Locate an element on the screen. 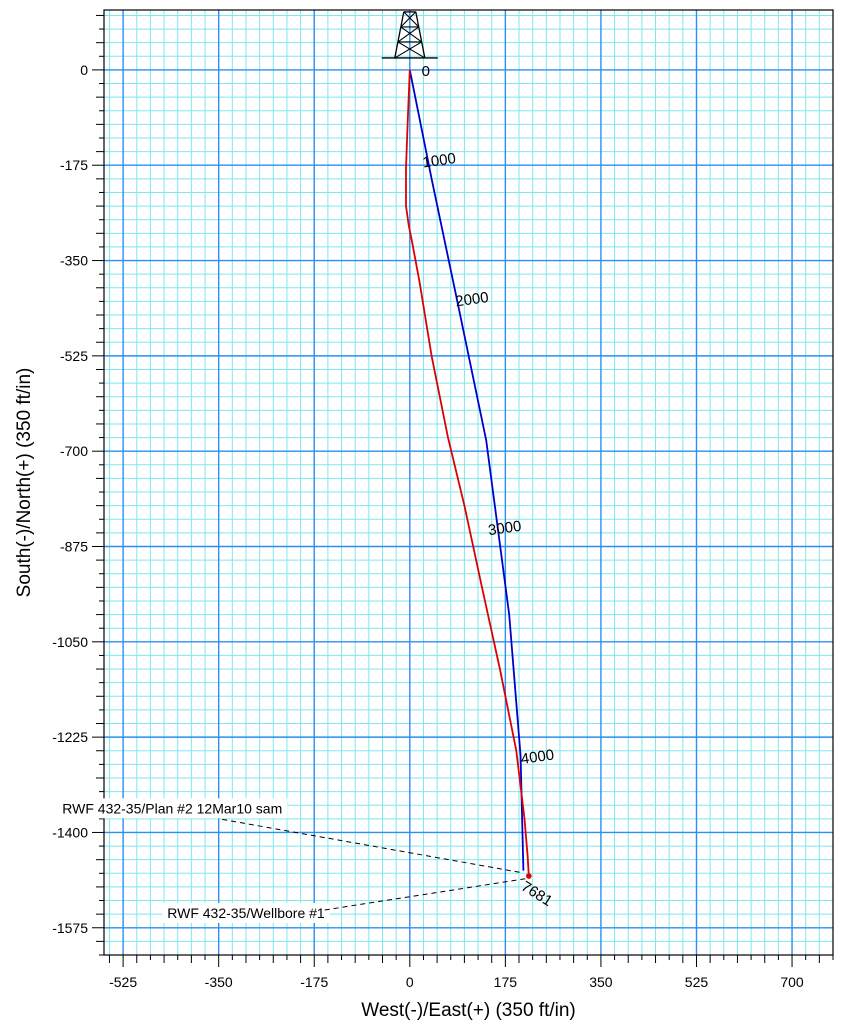  y-tick-label: 0 is located at coordinates (84, 70).